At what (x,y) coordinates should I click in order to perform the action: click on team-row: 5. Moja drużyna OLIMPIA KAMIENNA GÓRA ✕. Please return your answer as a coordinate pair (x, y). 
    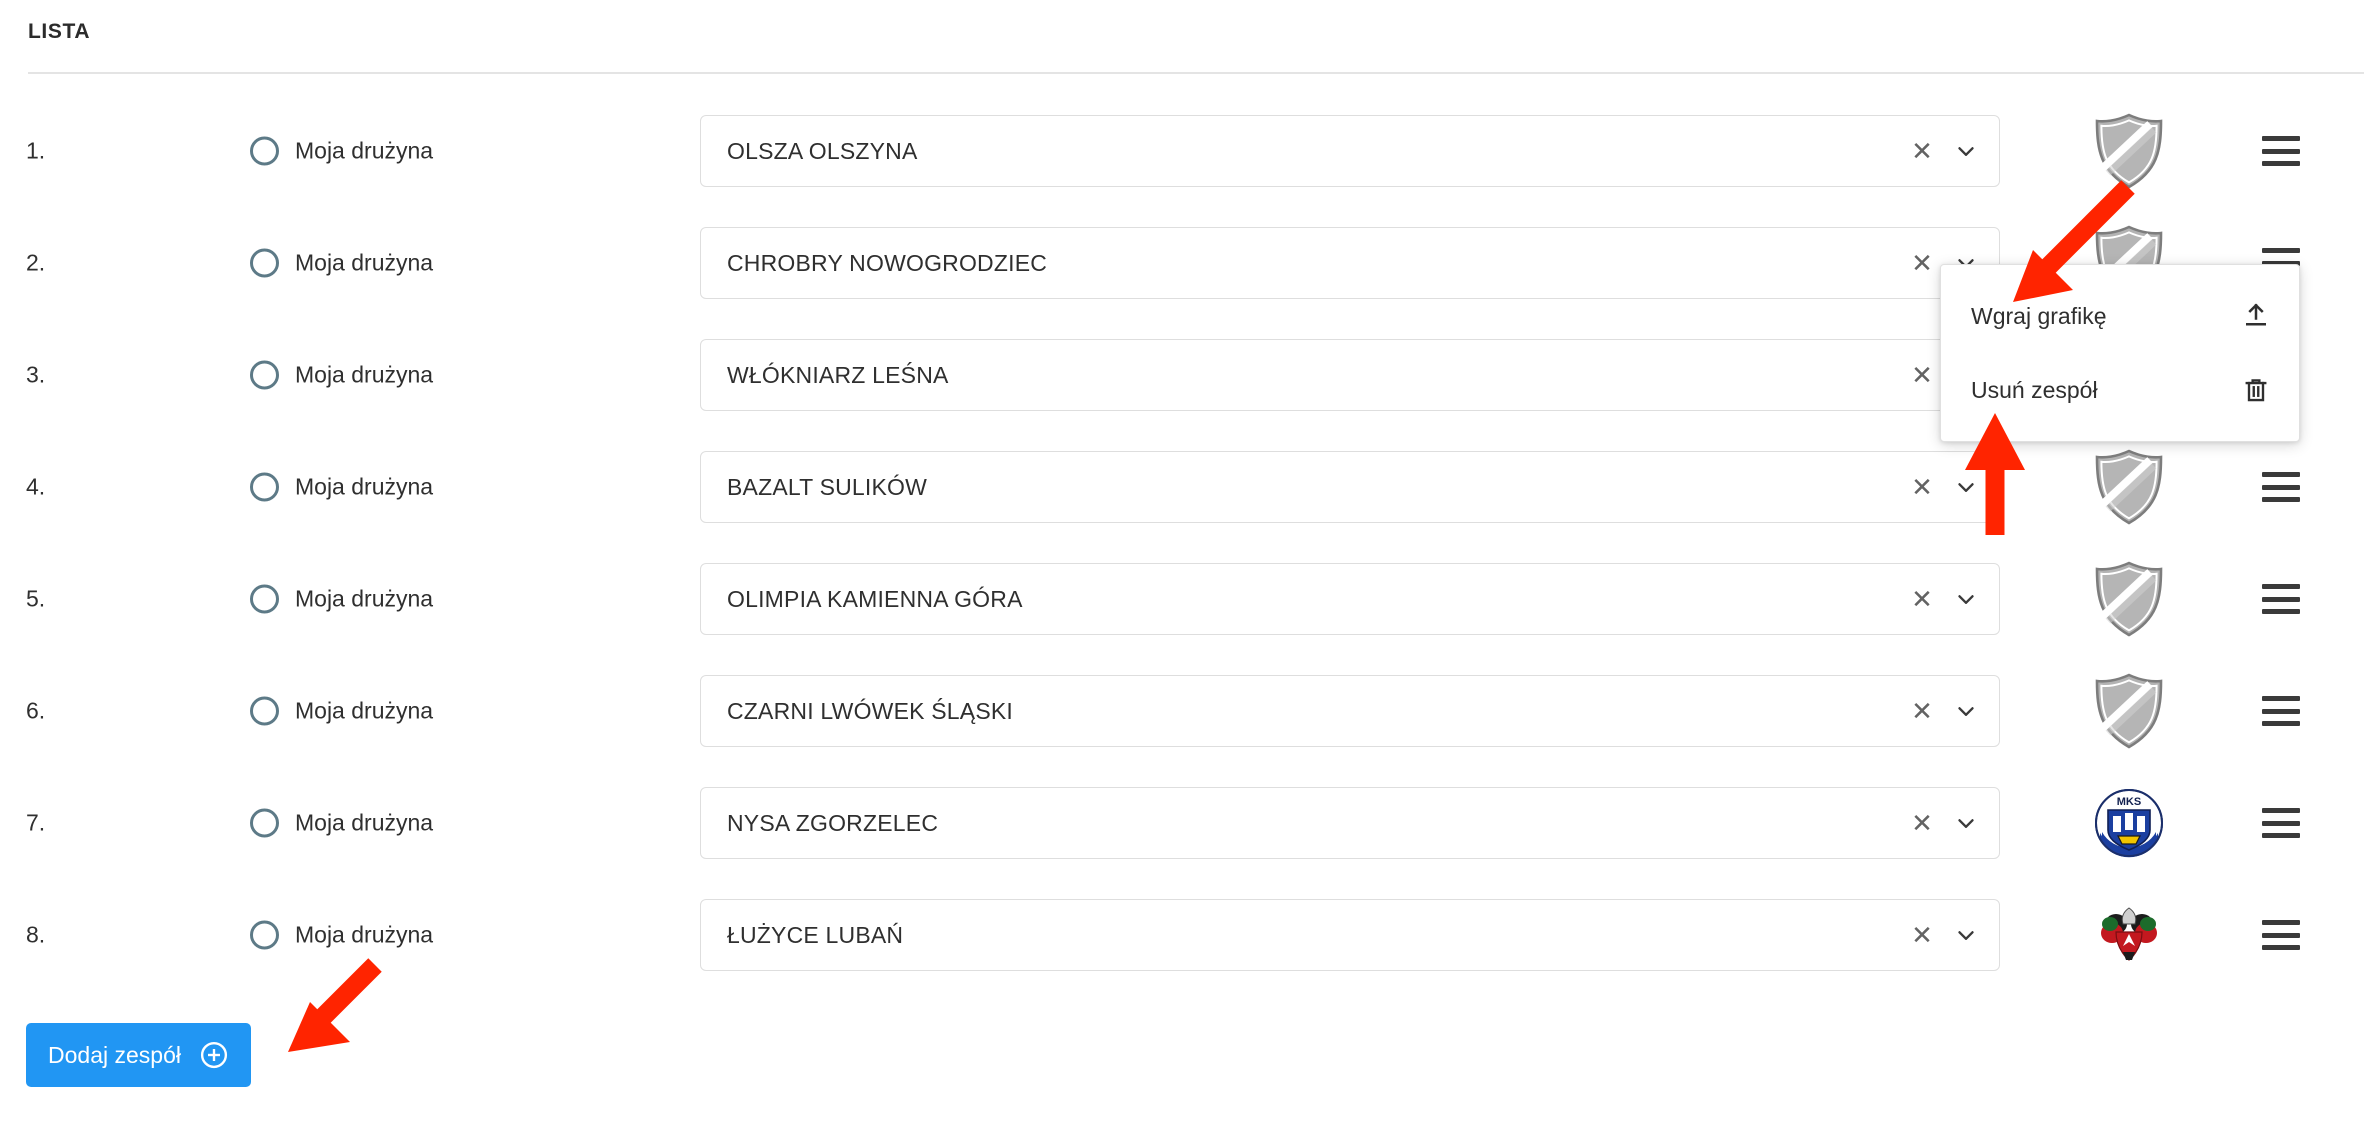
    Looking at the image, I should click on (1182, 599).